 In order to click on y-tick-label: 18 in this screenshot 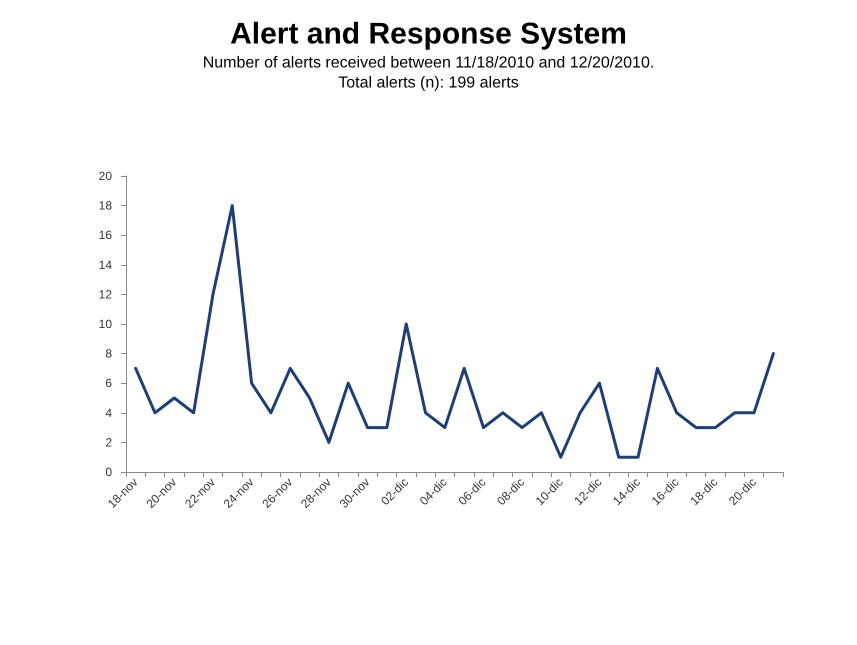, I will do `click(105, 205)`.